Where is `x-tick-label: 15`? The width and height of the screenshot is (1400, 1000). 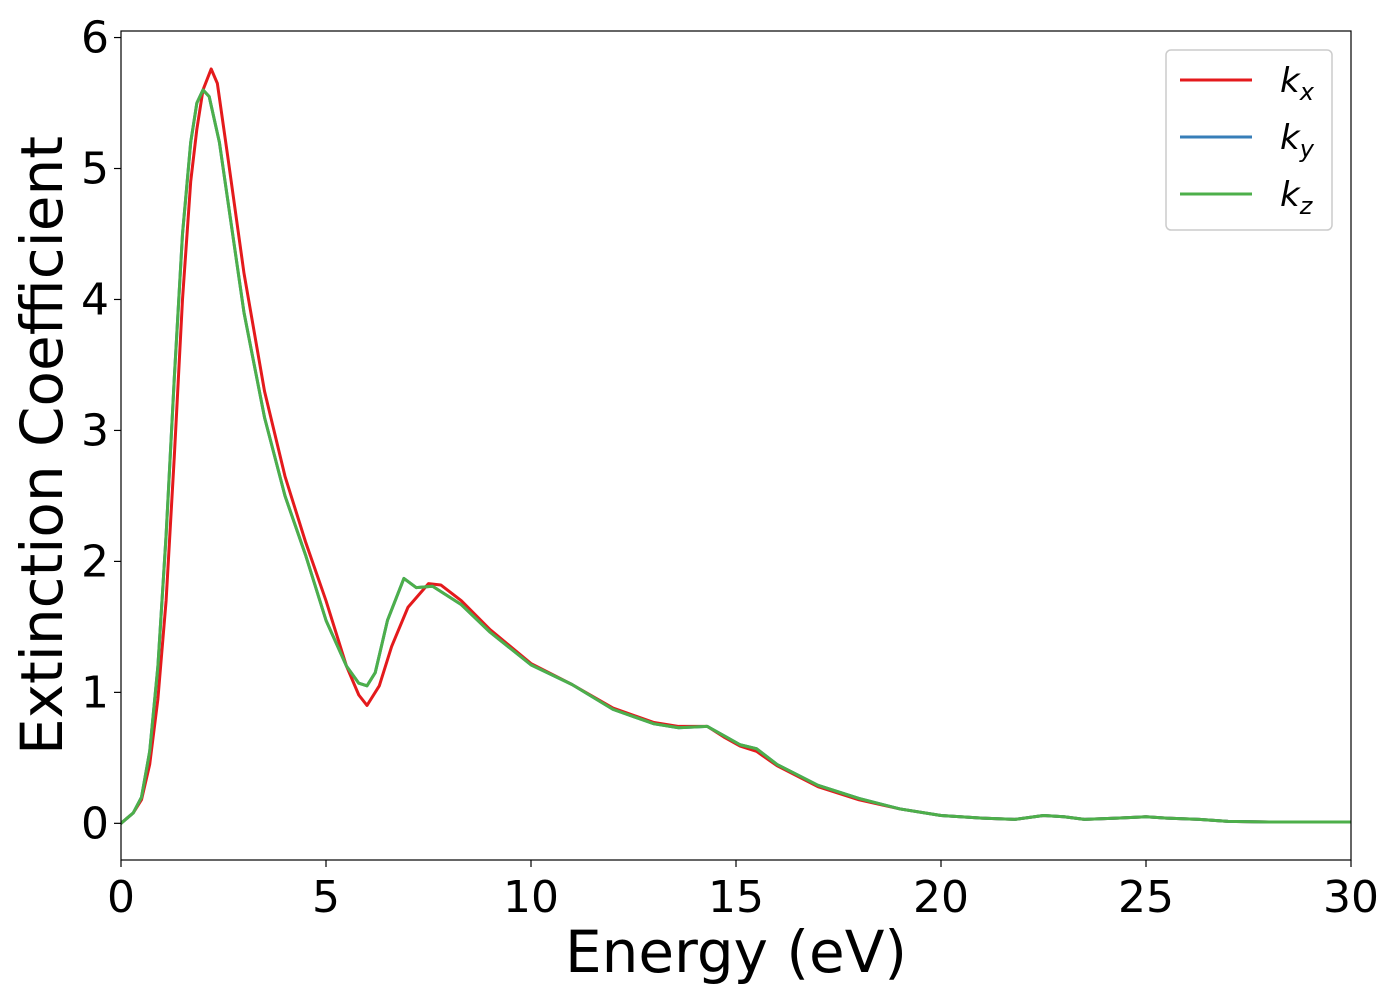
x-tick-label: 15 is located at coordinates (736, 897).